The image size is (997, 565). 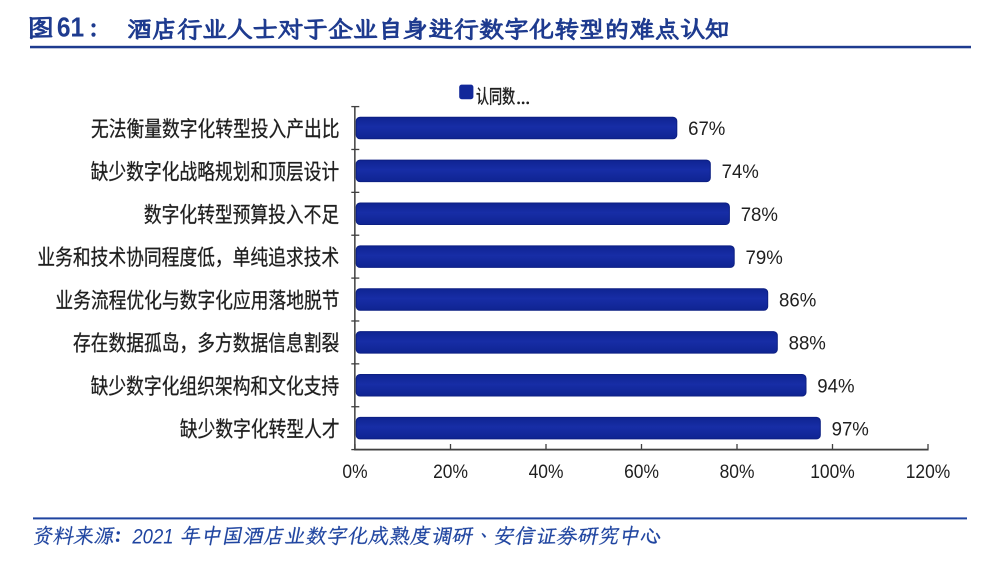 What do you see at coordinates (807, 343) in the screenshot?
I see `svg-text: 88%` at bounding box center [807, 343].